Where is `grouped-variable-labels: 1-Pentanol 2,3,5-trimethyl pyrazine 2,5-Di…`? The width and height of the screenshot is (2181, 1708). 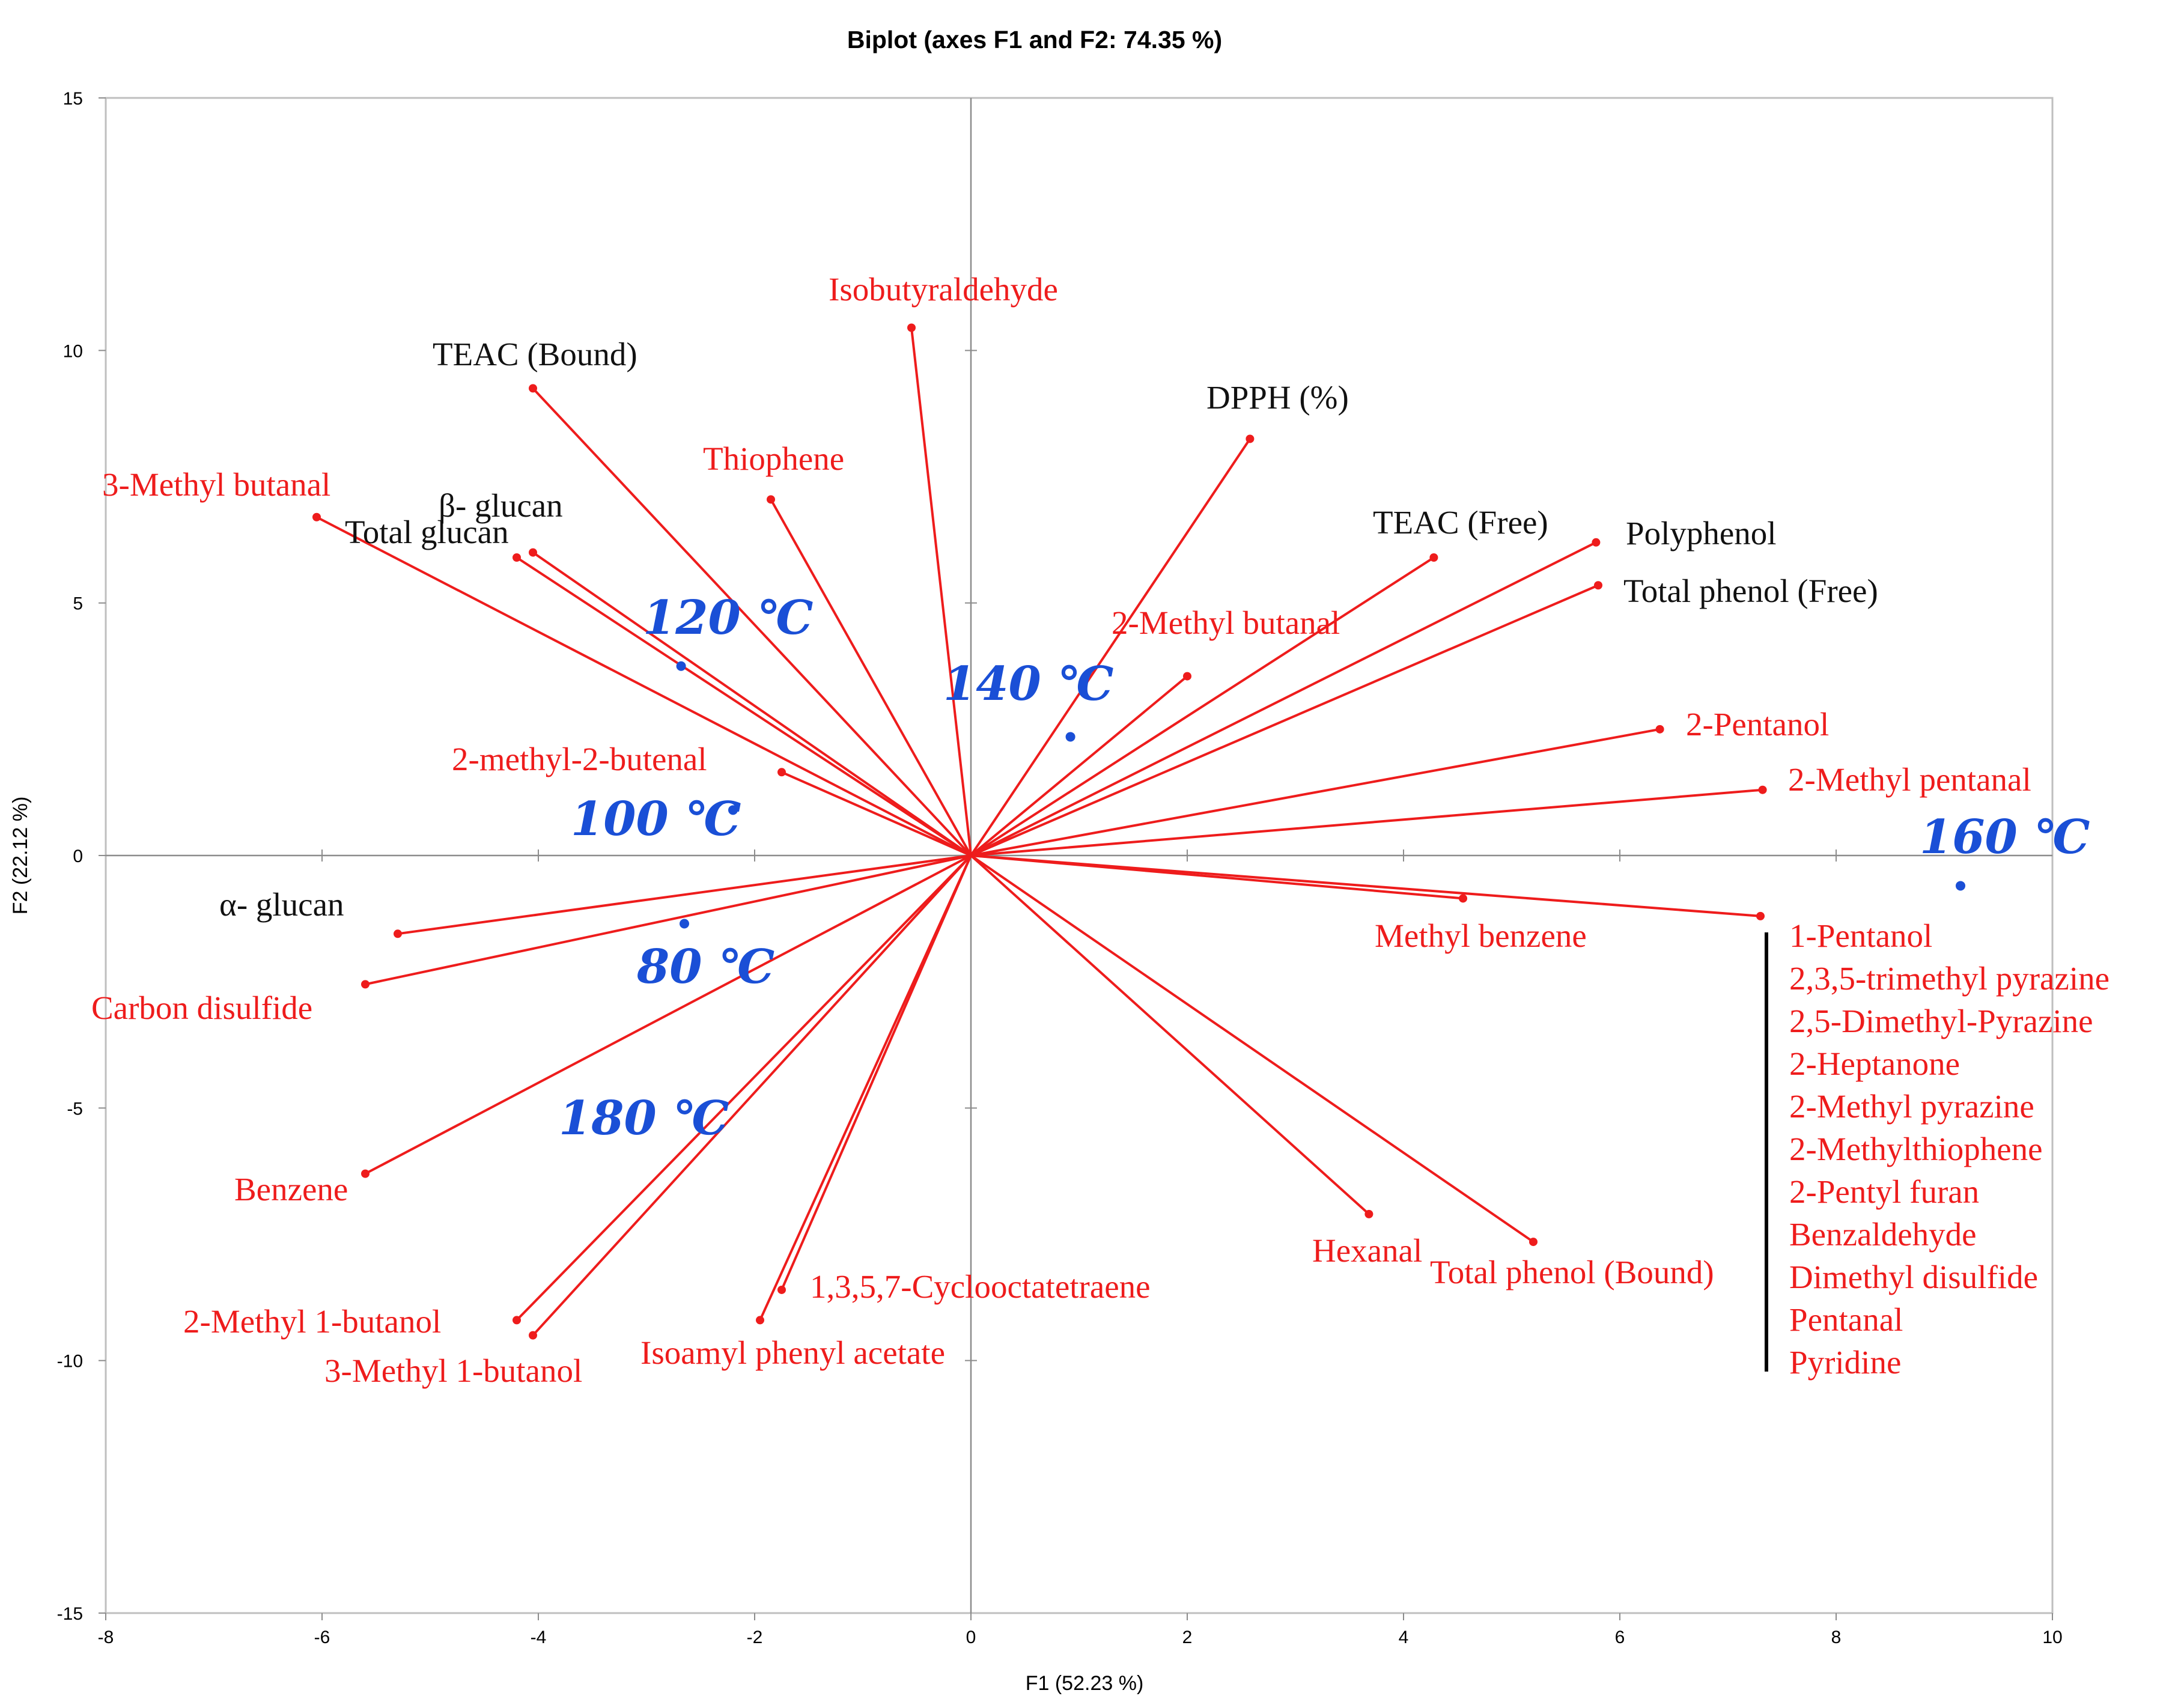
grouped-variable-labels: 1-Pentanol 2,3,5-trimethyl pyrazine 2,5-Di… is located at coordinates (1937, 1149).